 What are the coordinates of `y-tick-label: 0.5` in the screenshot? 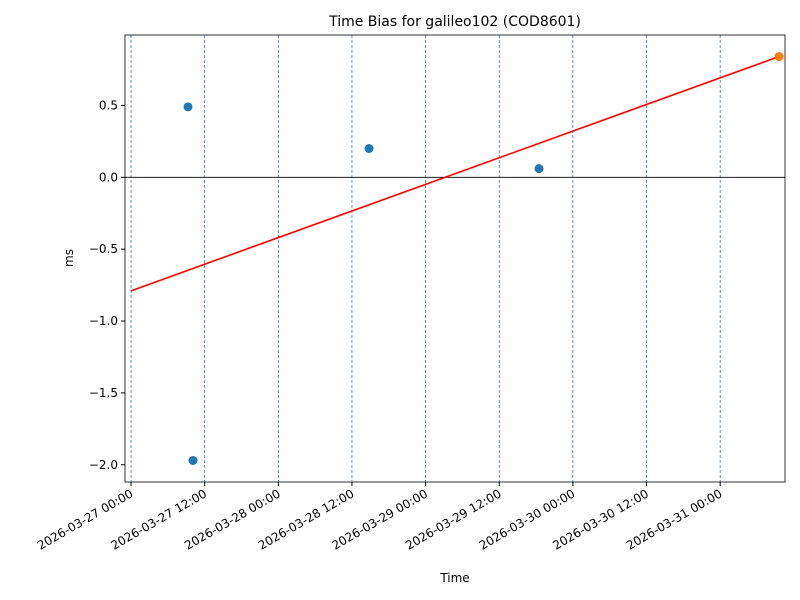 It's located at (108, 105).